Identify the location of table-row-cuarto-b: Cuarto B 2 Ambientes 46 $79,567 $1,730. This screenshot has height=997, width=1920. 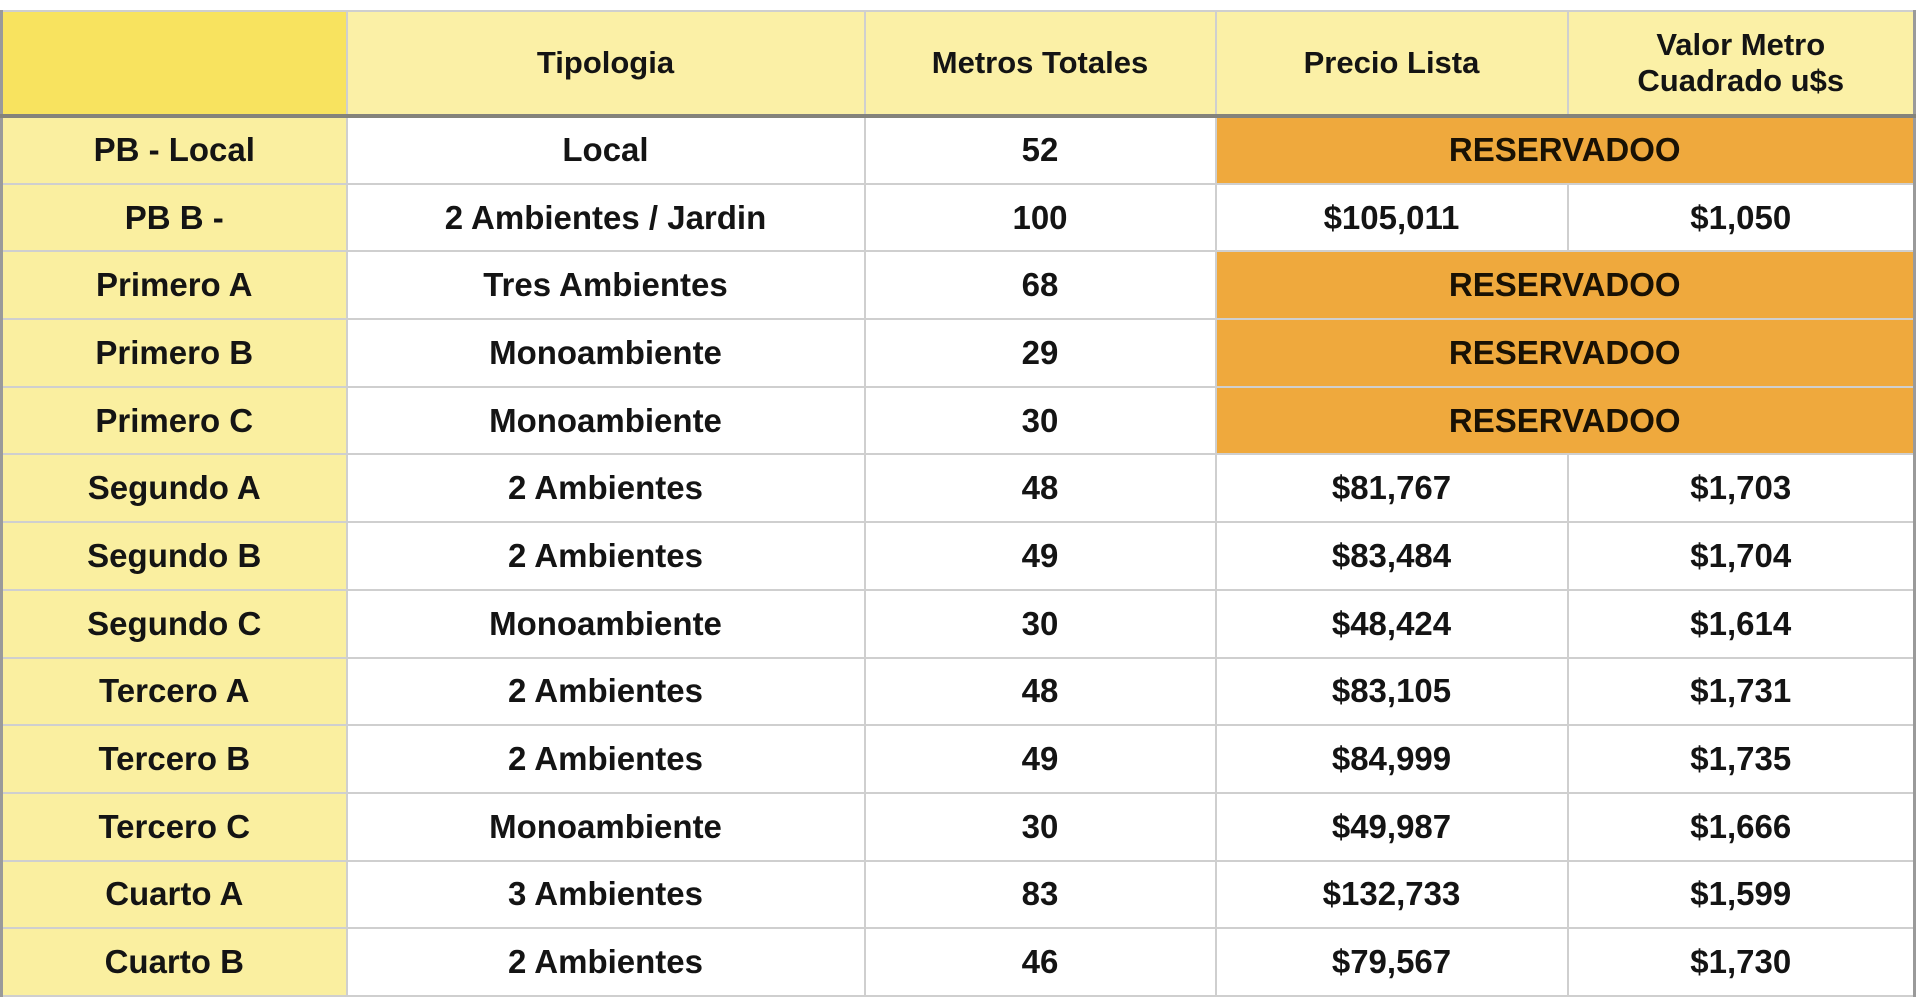
(958, 962).